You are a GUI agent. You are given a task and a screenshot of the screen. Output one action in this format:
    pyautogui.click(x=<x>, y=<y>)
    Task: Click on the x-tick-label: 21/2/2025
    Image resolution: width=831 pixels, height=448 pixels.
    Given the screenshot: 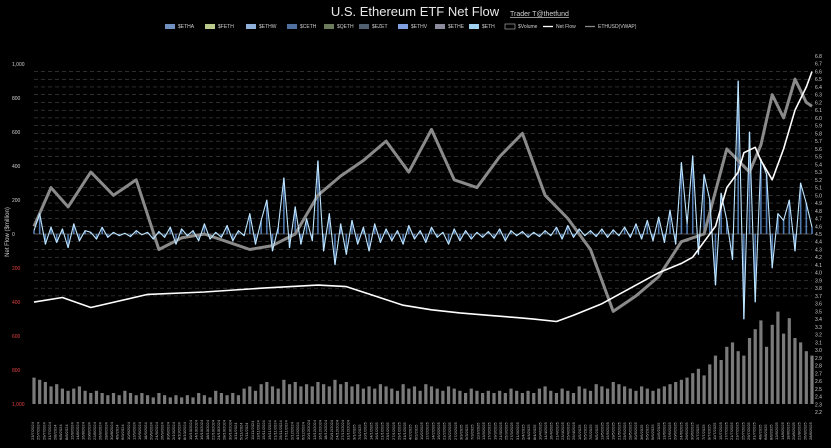 What is the action you would take?
    pyautogui.click(x=444, y=430)
    